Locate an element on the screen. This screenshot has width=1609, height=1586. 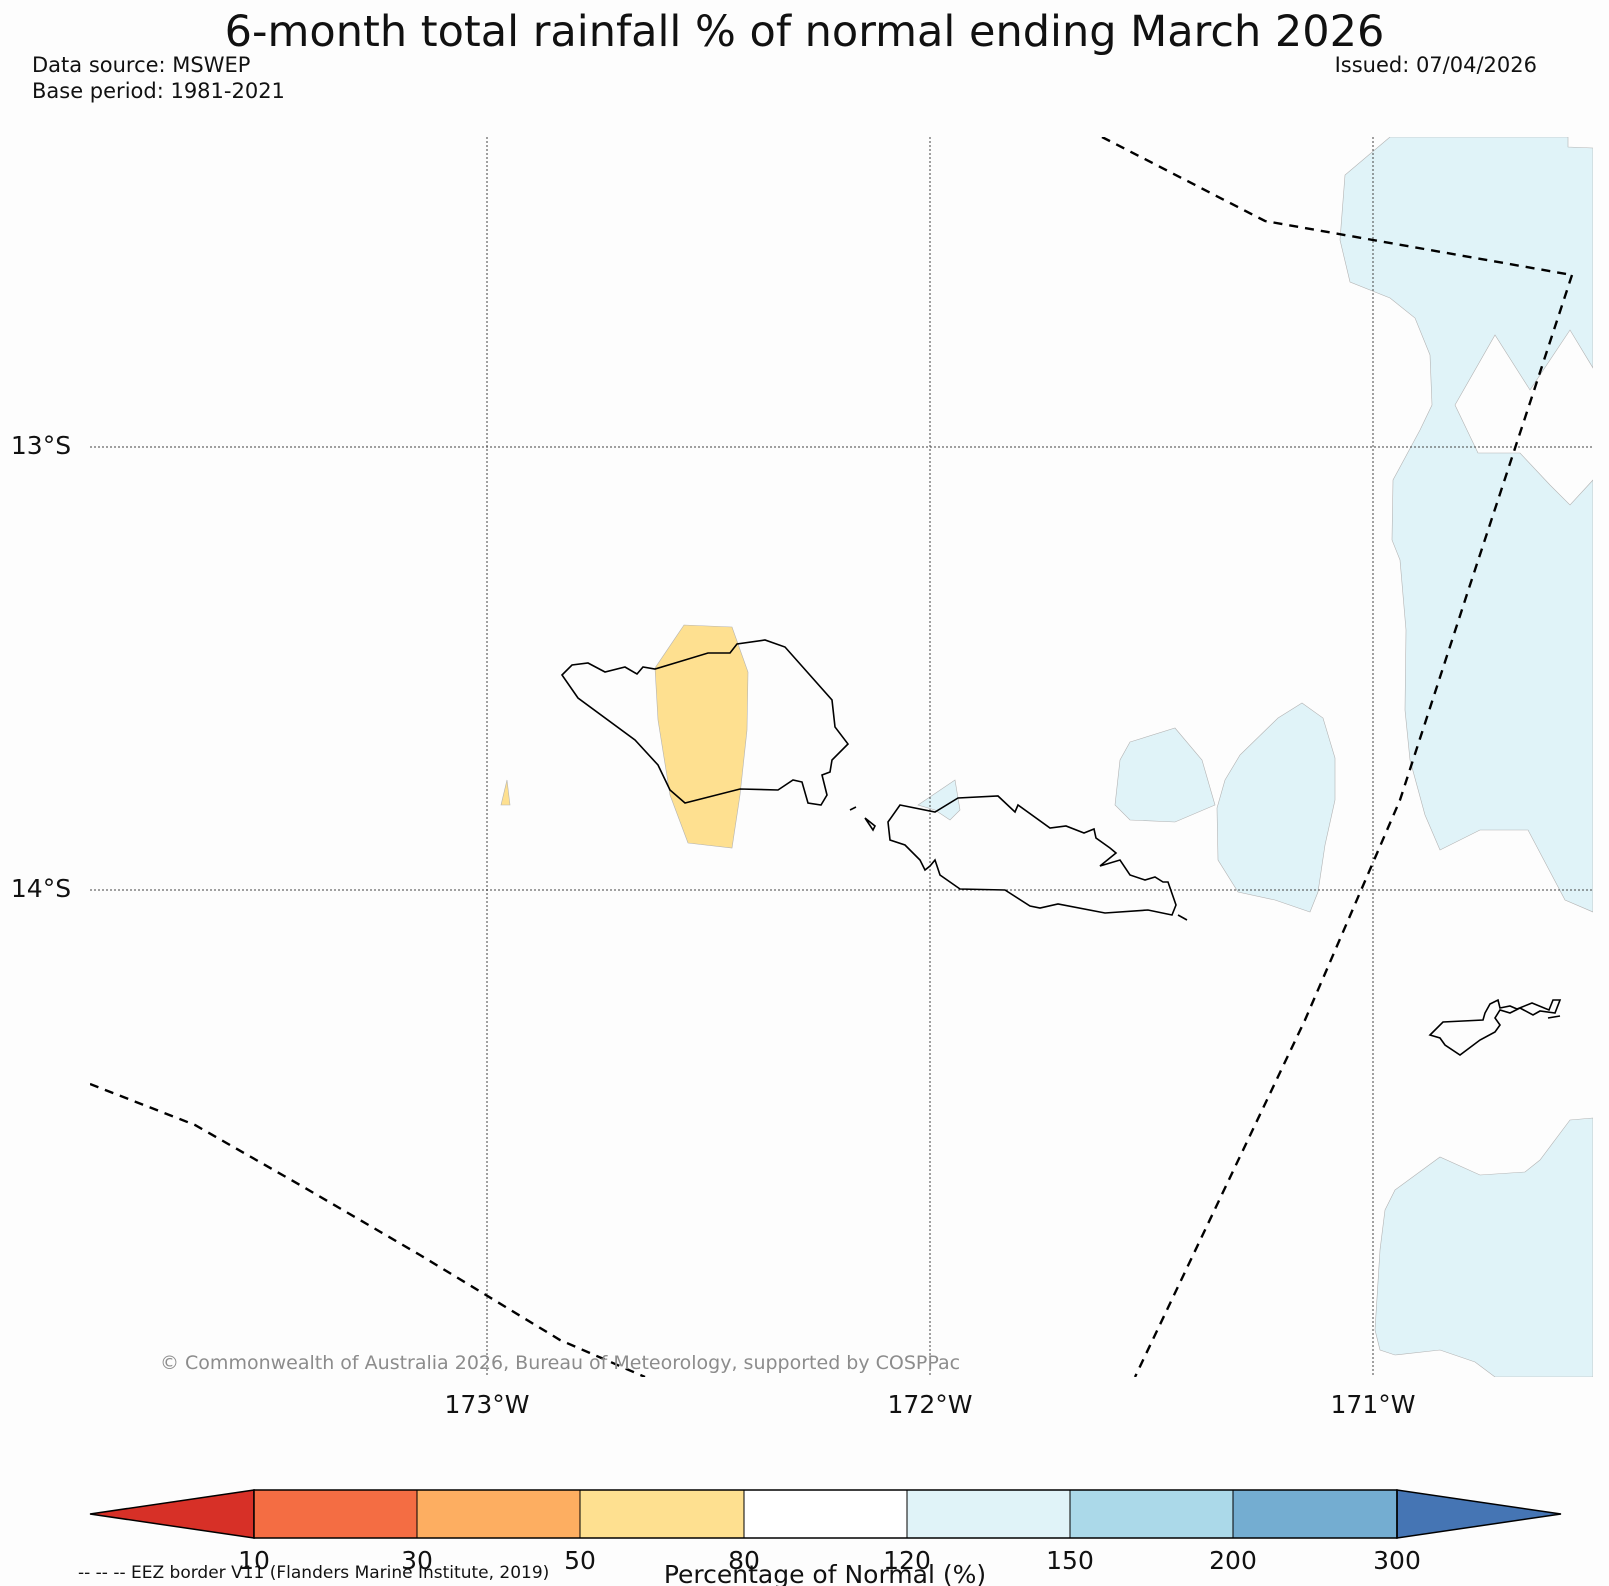
lat-label-14s: 14°S is located at coordinates (41, 888).